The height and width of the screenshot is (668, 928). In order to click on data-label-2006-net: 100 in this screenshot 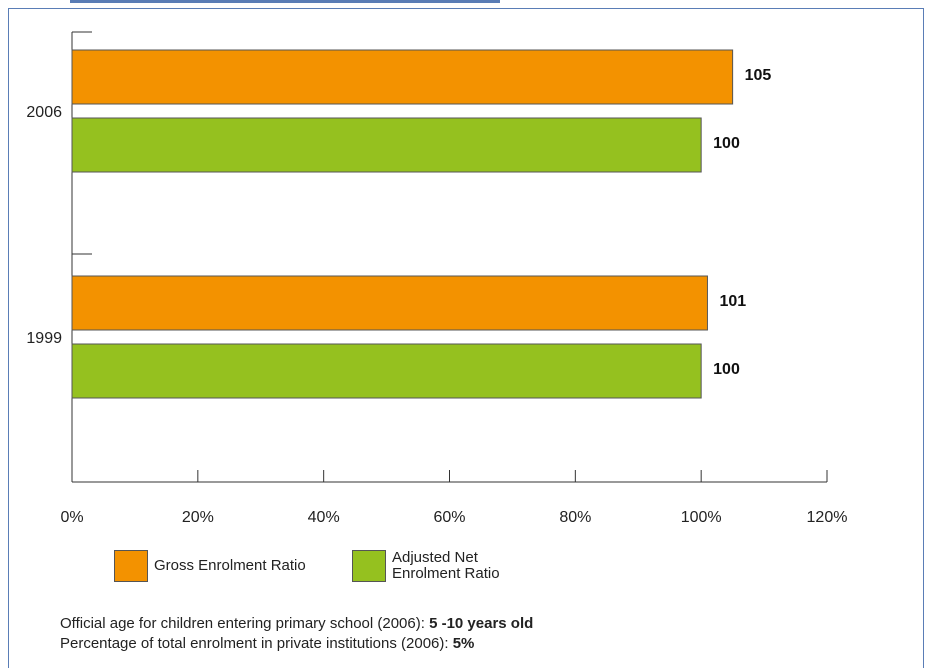, I will do `click(726, 143)`.